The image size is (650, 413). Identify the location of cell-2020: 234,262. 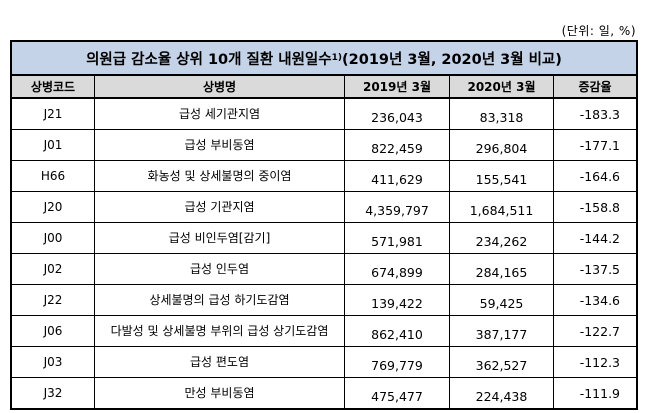
(502, 238).